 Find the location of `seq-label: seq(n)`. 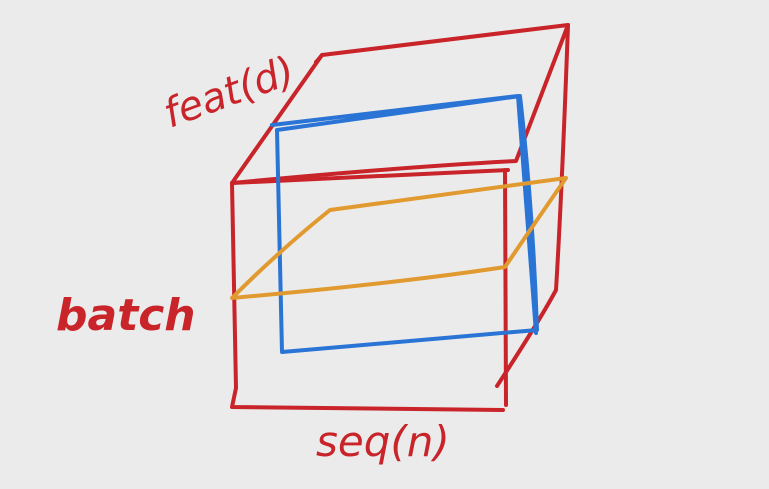

seq-label: seq(n) is located at coordinates (383, 441).